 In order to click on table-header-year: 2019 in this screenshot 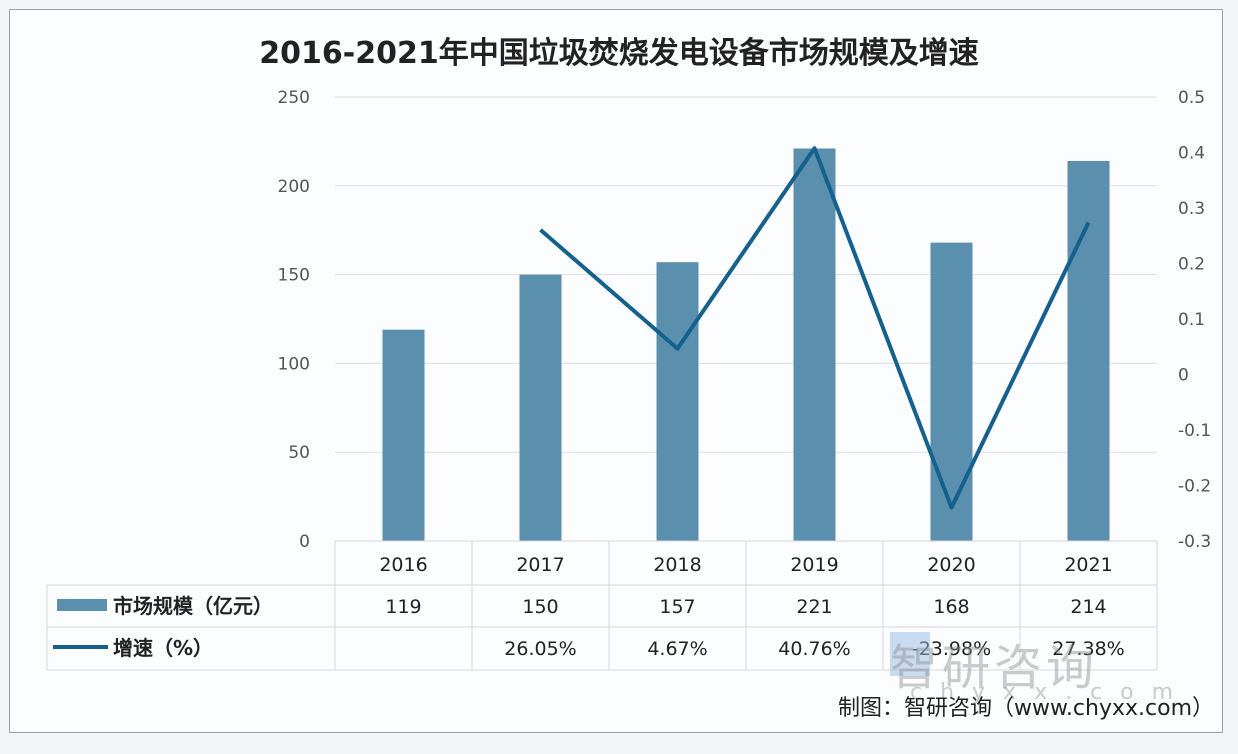, I will do `click(814, 565)`.